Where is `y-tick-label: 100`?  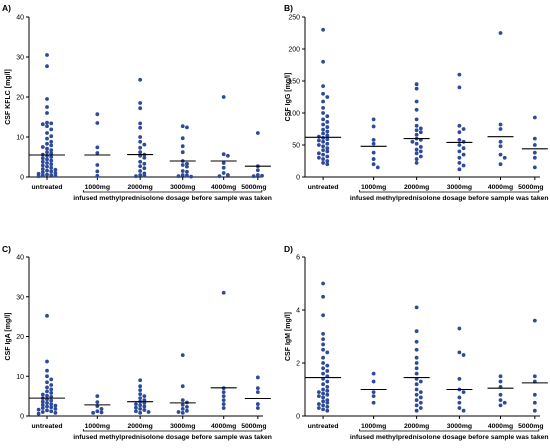
y-tick-label: 100 is located at coordinates (294, 114).